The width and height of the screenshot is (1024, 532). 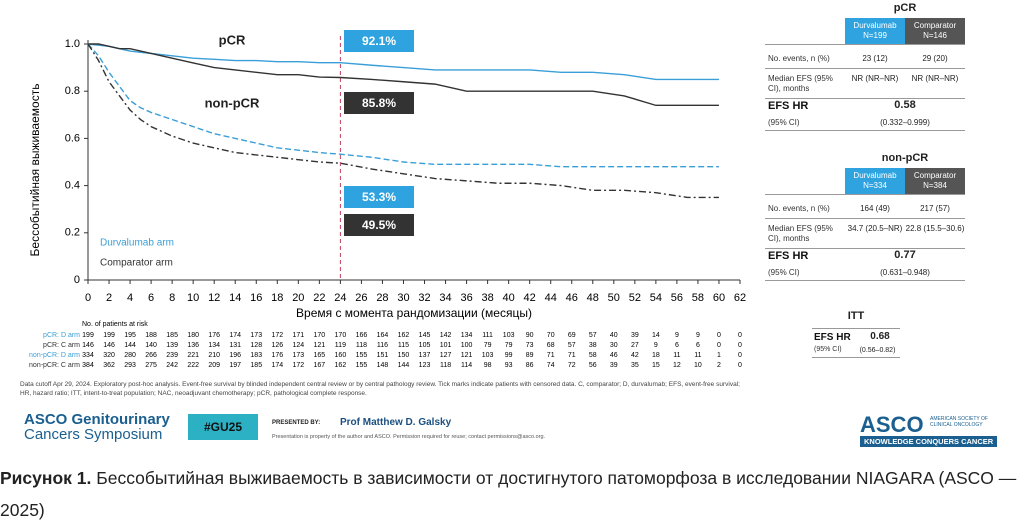 I want to click on risk-cell: 70, so click(x=551, y=335).